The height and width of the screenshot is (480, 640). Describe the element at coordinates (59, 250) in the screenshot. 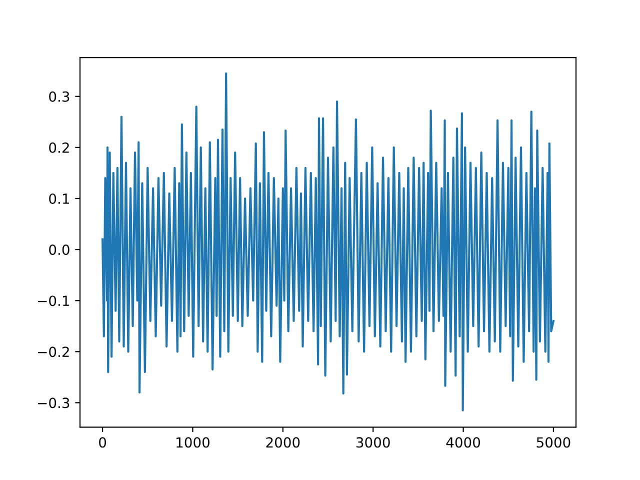

I see `y-tick-label: 0.0` at that location.